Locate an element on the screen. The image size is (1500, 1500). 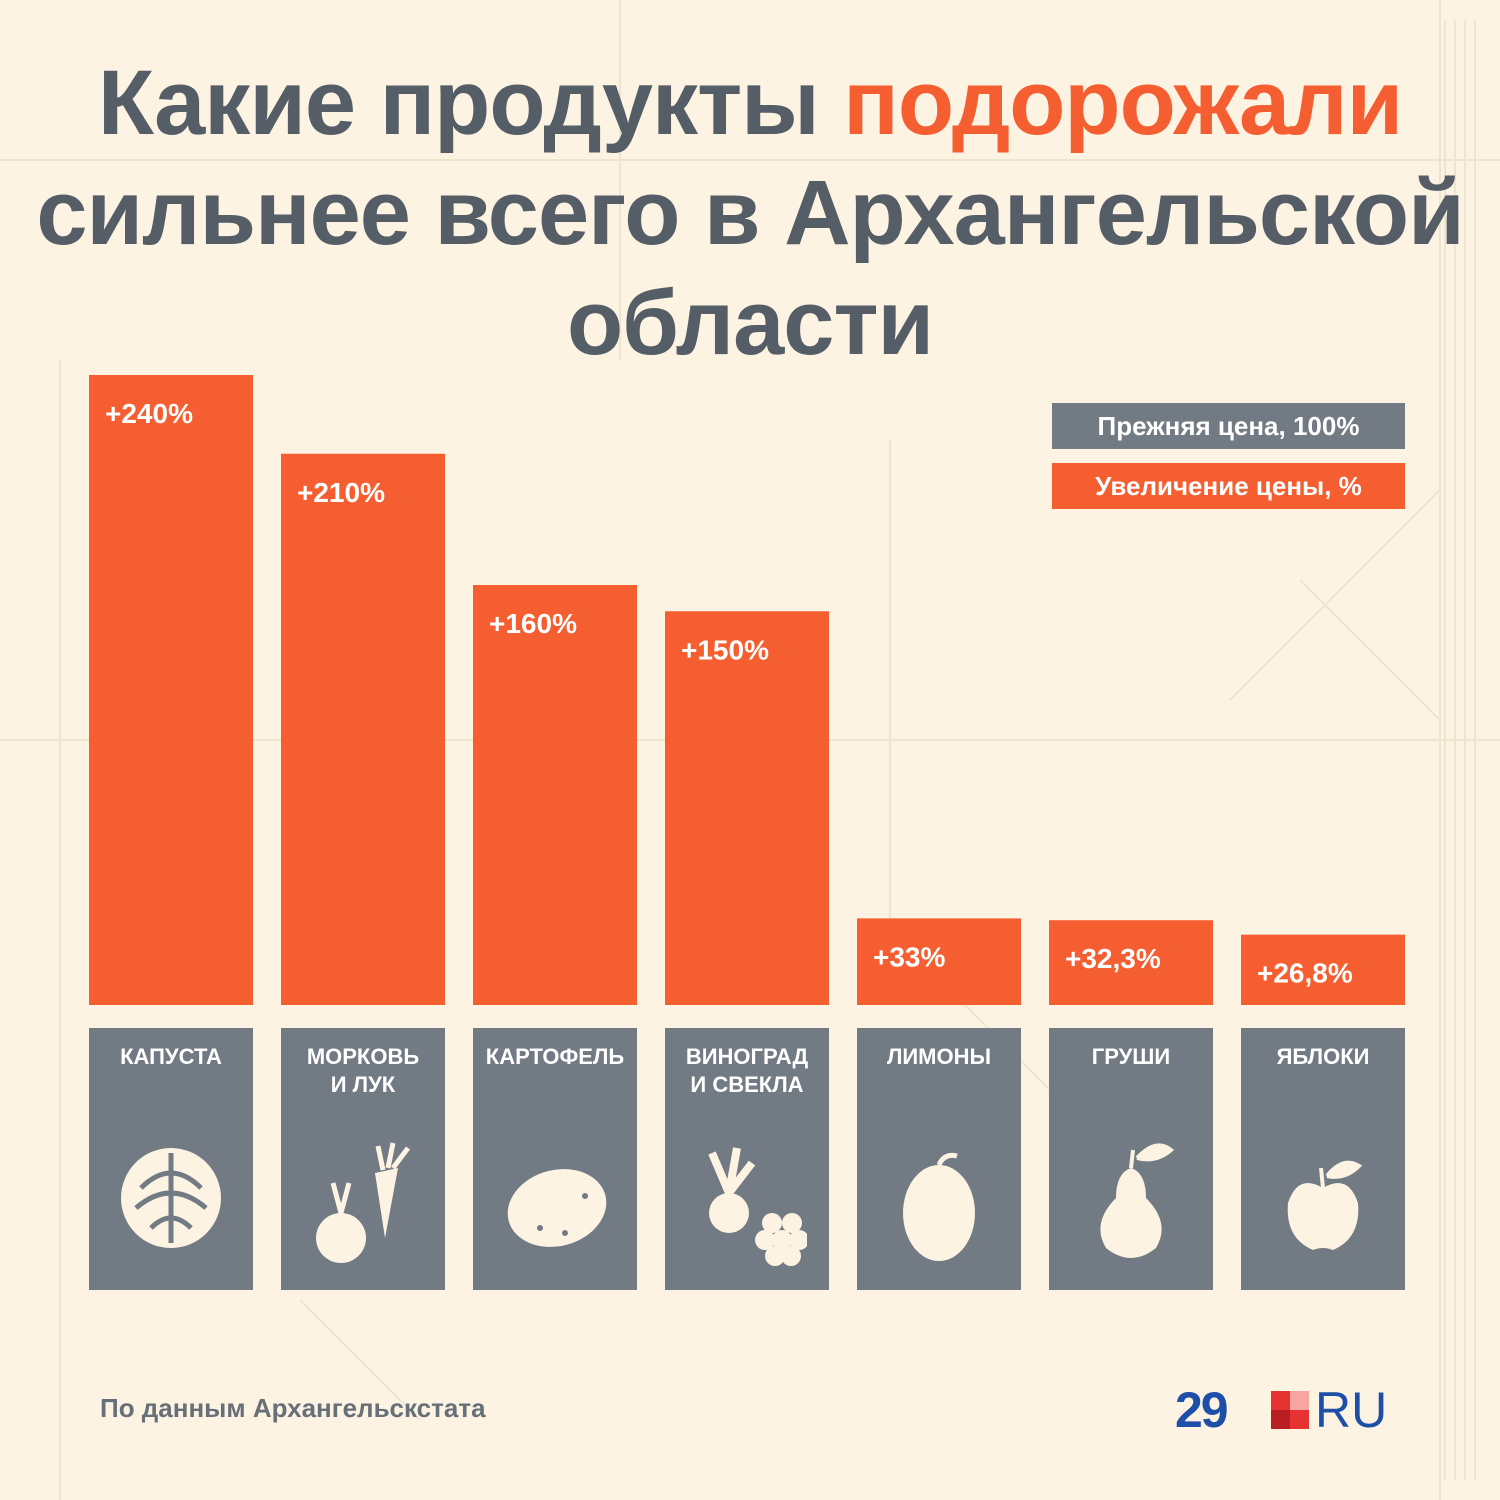
carrot-onion-icon is located at coordinates (363, 1202).